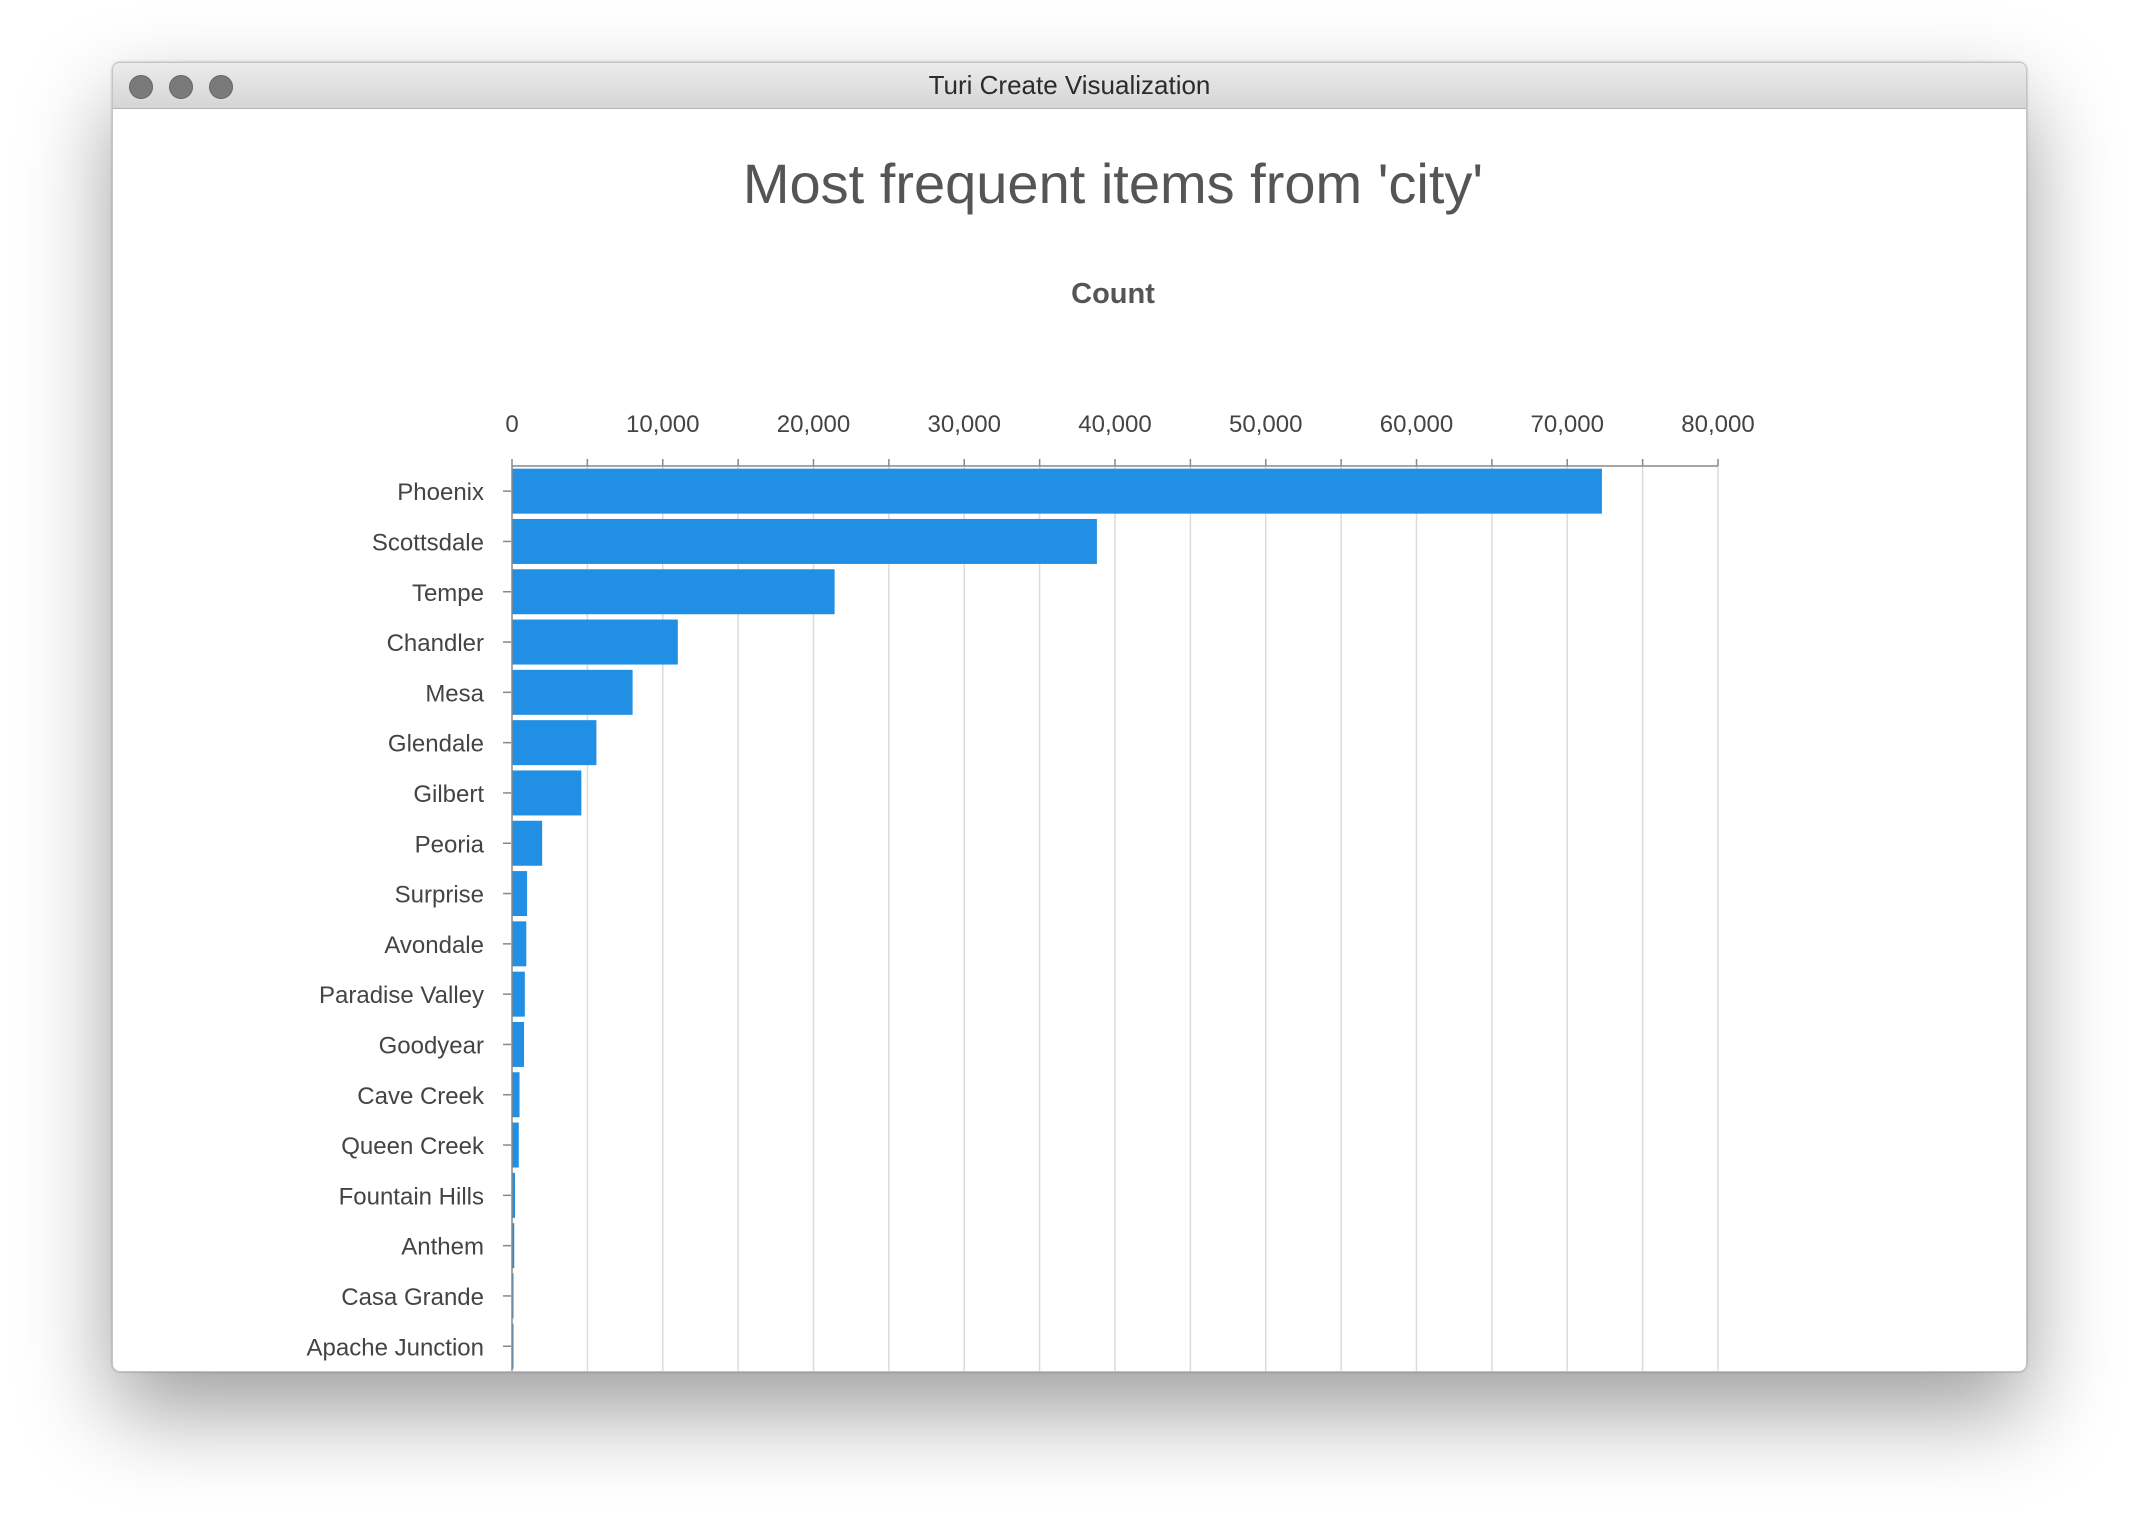 This screenshot has width=2136, height=1528. Describe the element at coordinates (527, 843) in the screenshot. I see `bar-peoria` at that location.